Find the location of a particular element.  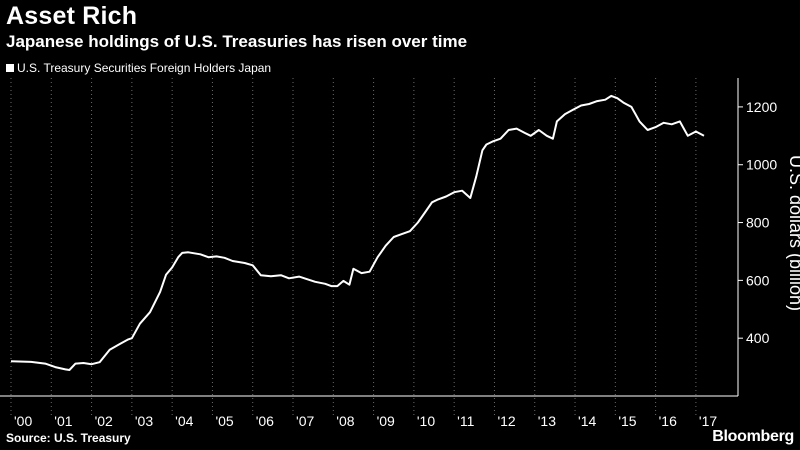

x-tick-label: '02 is located at coordinates (104, 421).